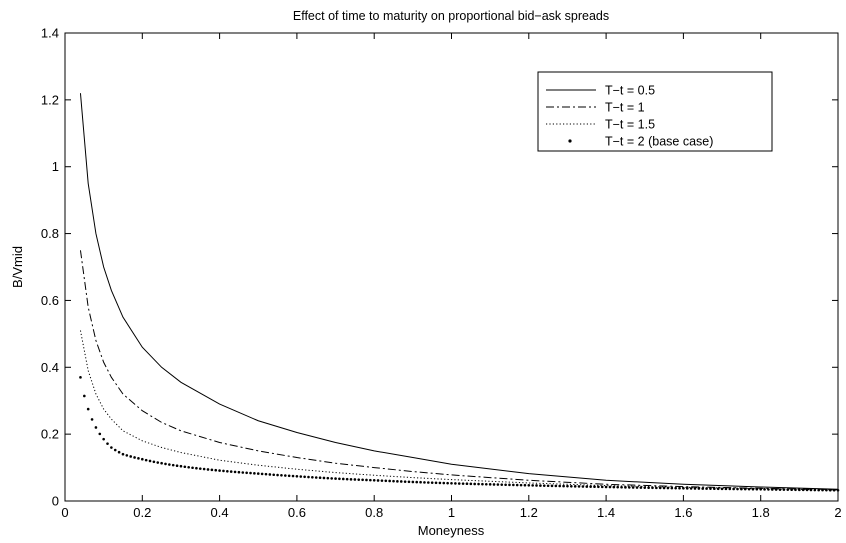  I want to click on x-tick-label: 0.2, so click(142, 512).